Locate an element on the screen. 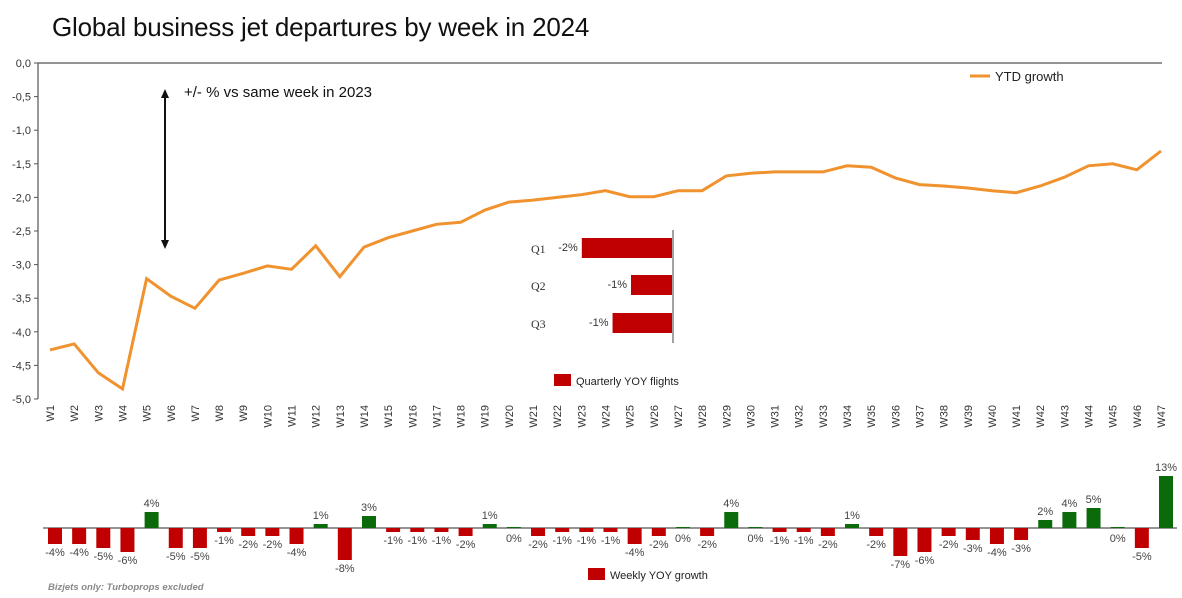 The height and width of the screenshot is (598, 1182). weekly-bar-w37 is located at coordinates (924, 540).